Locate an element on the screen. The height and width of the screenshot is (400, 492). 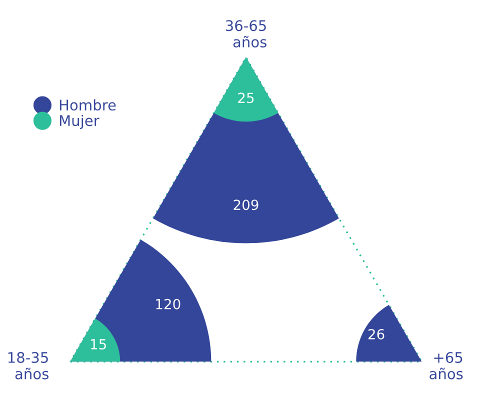
data-label: 15 is located at coordinates (98, 344).